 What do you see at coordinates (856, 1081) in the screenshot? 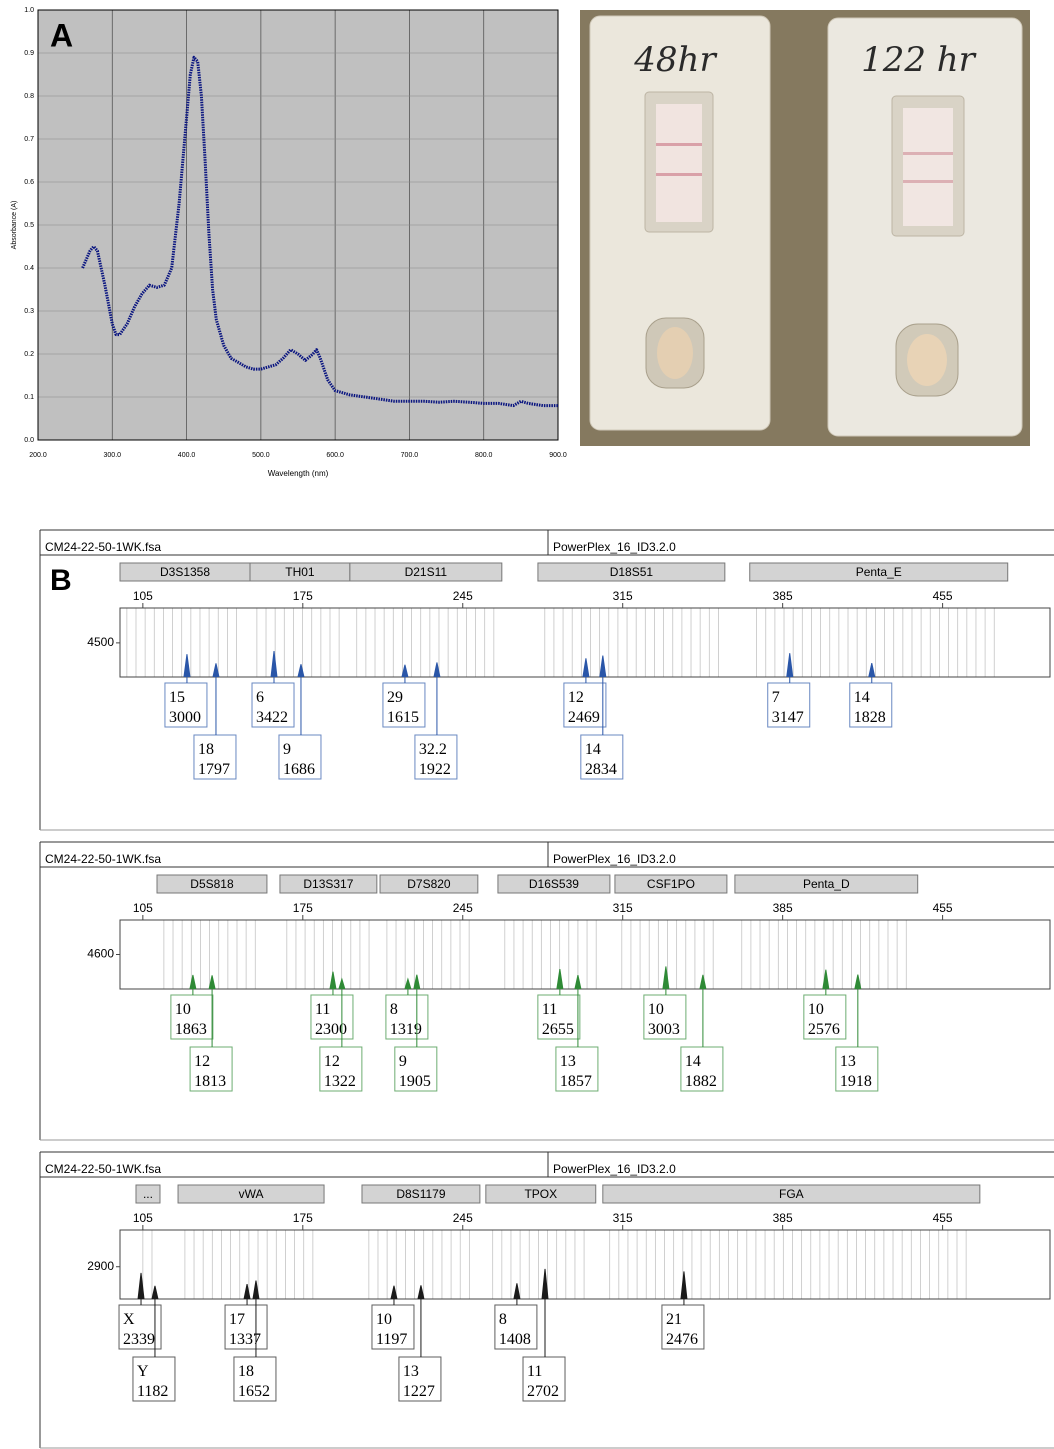
I see `height-label: 1918` at bounding box center [856, 1081].